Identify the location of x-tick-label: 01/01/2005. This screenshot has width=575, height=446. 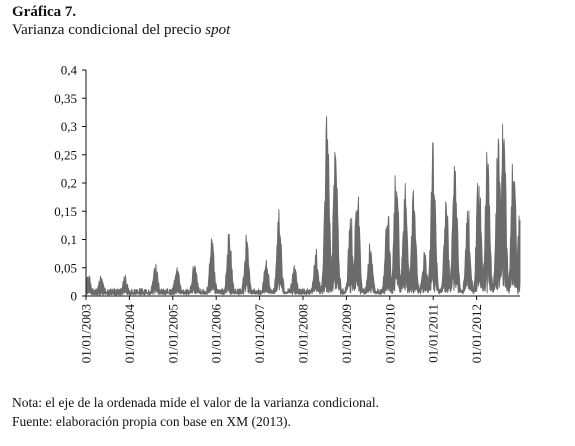
(172, 333).